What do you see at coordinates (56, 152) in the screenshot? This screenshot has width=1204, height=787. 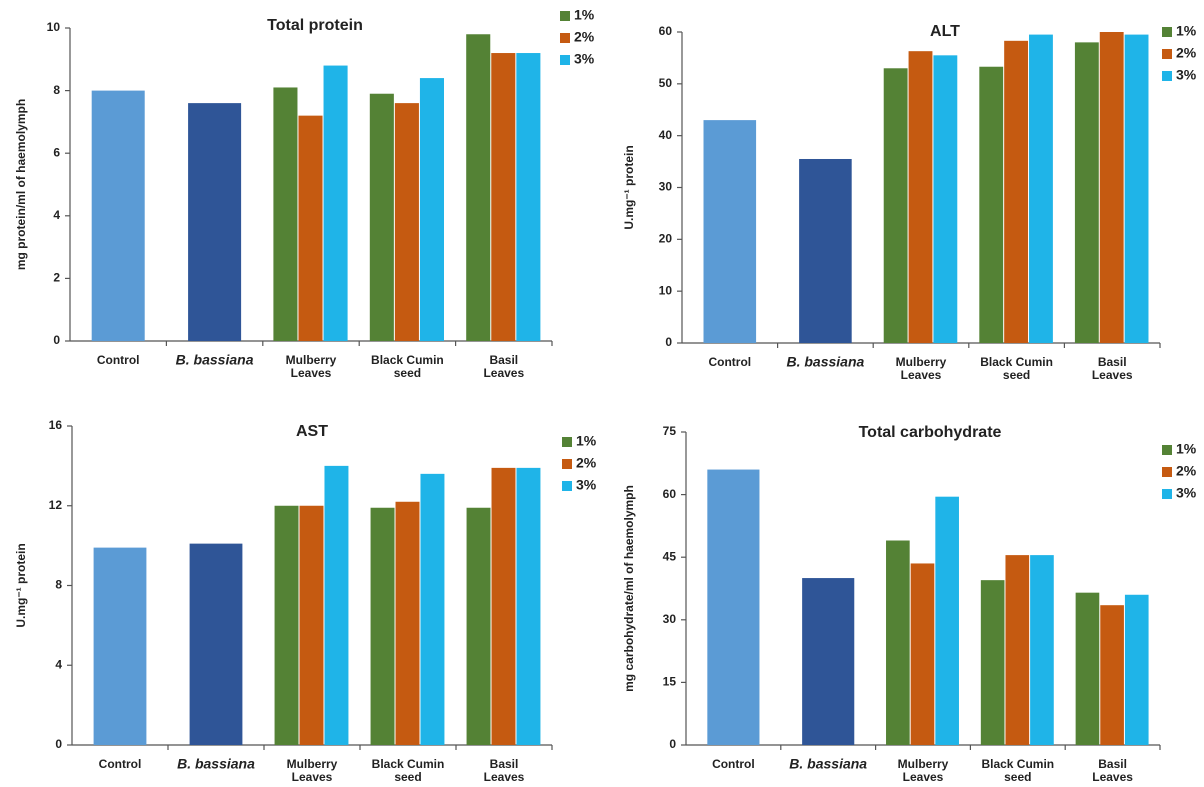 I see `y-tick-label: 6` at bounding box center [56, 152].